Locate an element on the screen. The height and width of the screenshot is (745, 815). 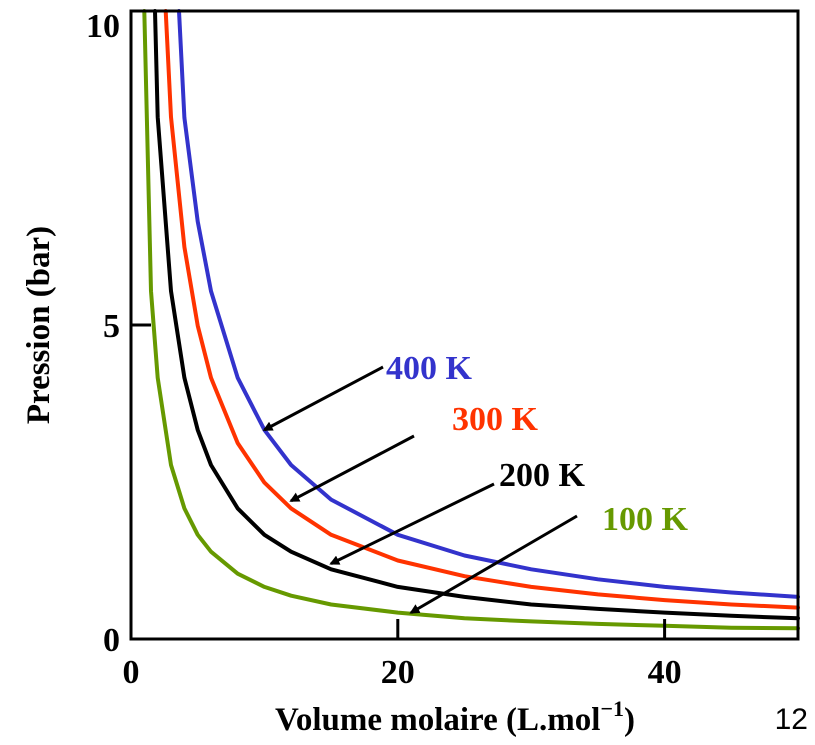
series-label-400-k: 400 K is located at coordinates (429, 368).